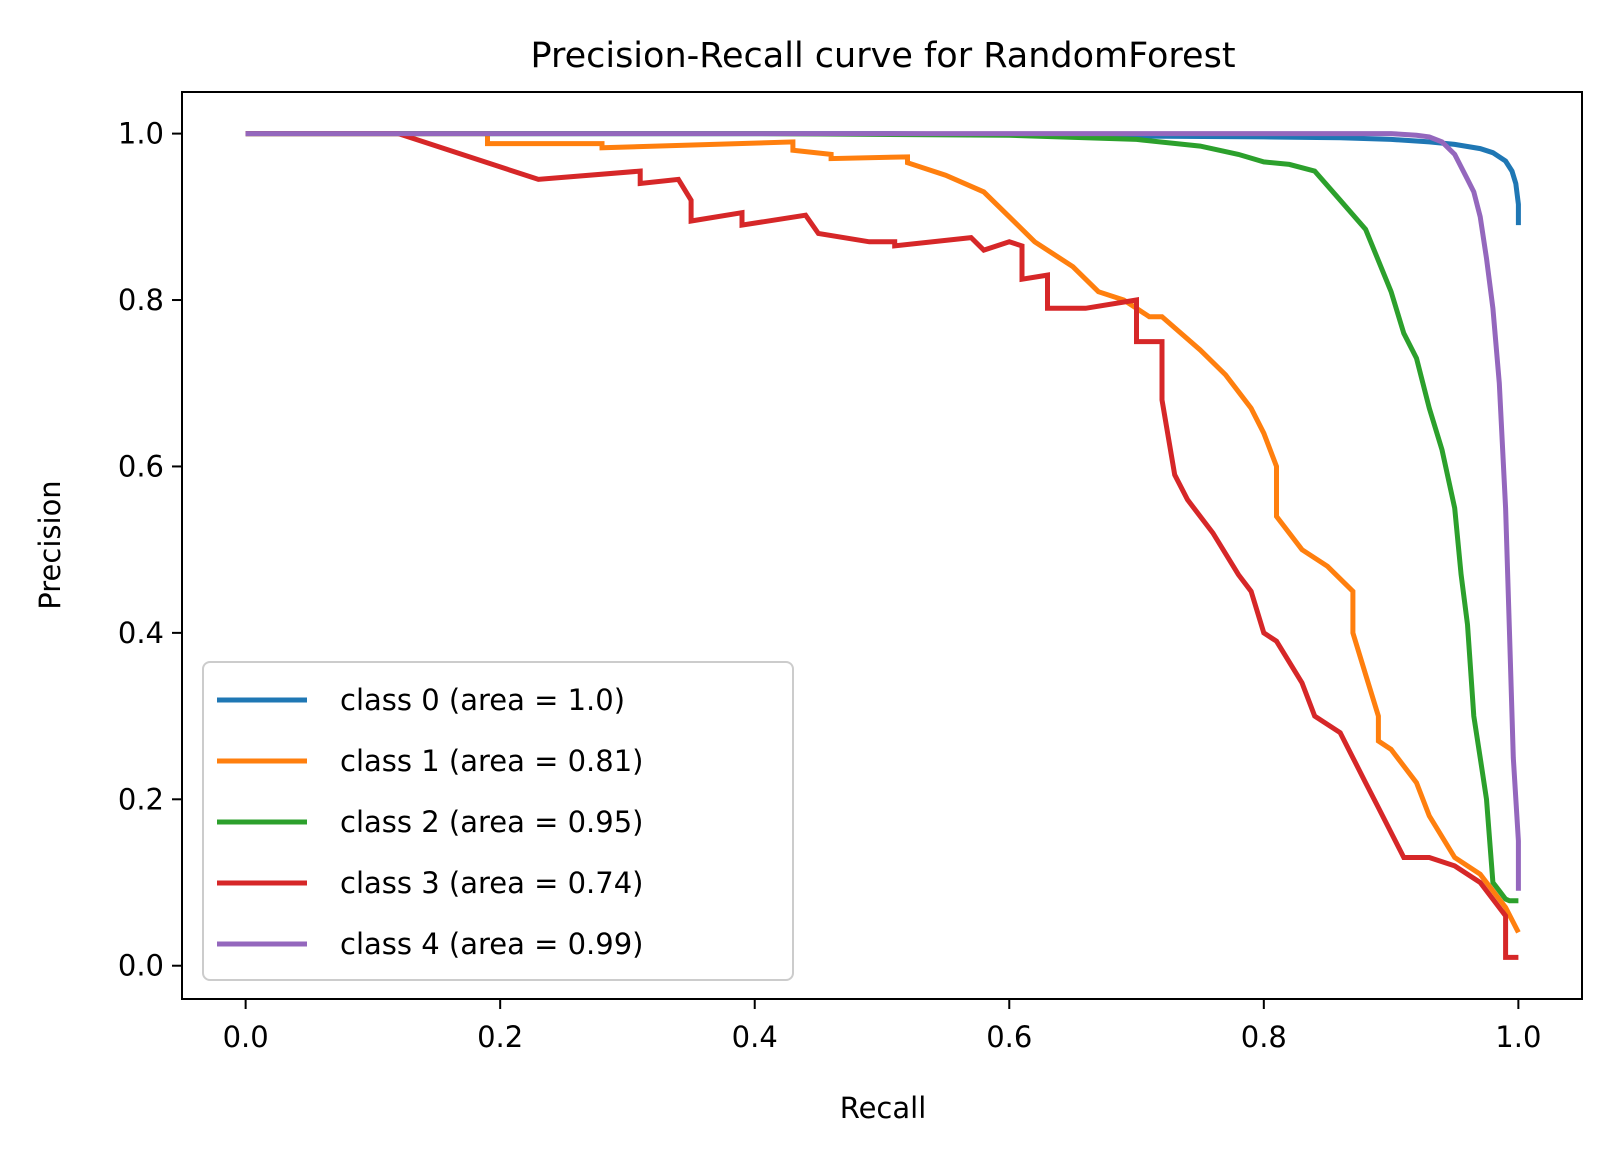 Image resolution: width=1607 pixels, height=1154 pixels. What do you see at coordinates (755, 1037) in the screenshot?
I see `x-tick-label: 0.4` at bounding box center [755, 1037].